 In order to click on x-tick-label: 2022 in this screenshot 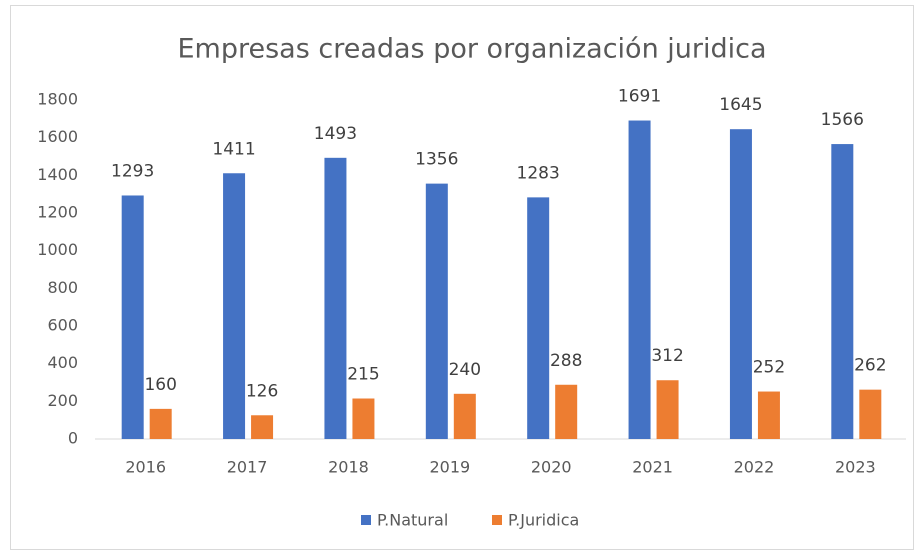, I will do `click(754, 467)`.